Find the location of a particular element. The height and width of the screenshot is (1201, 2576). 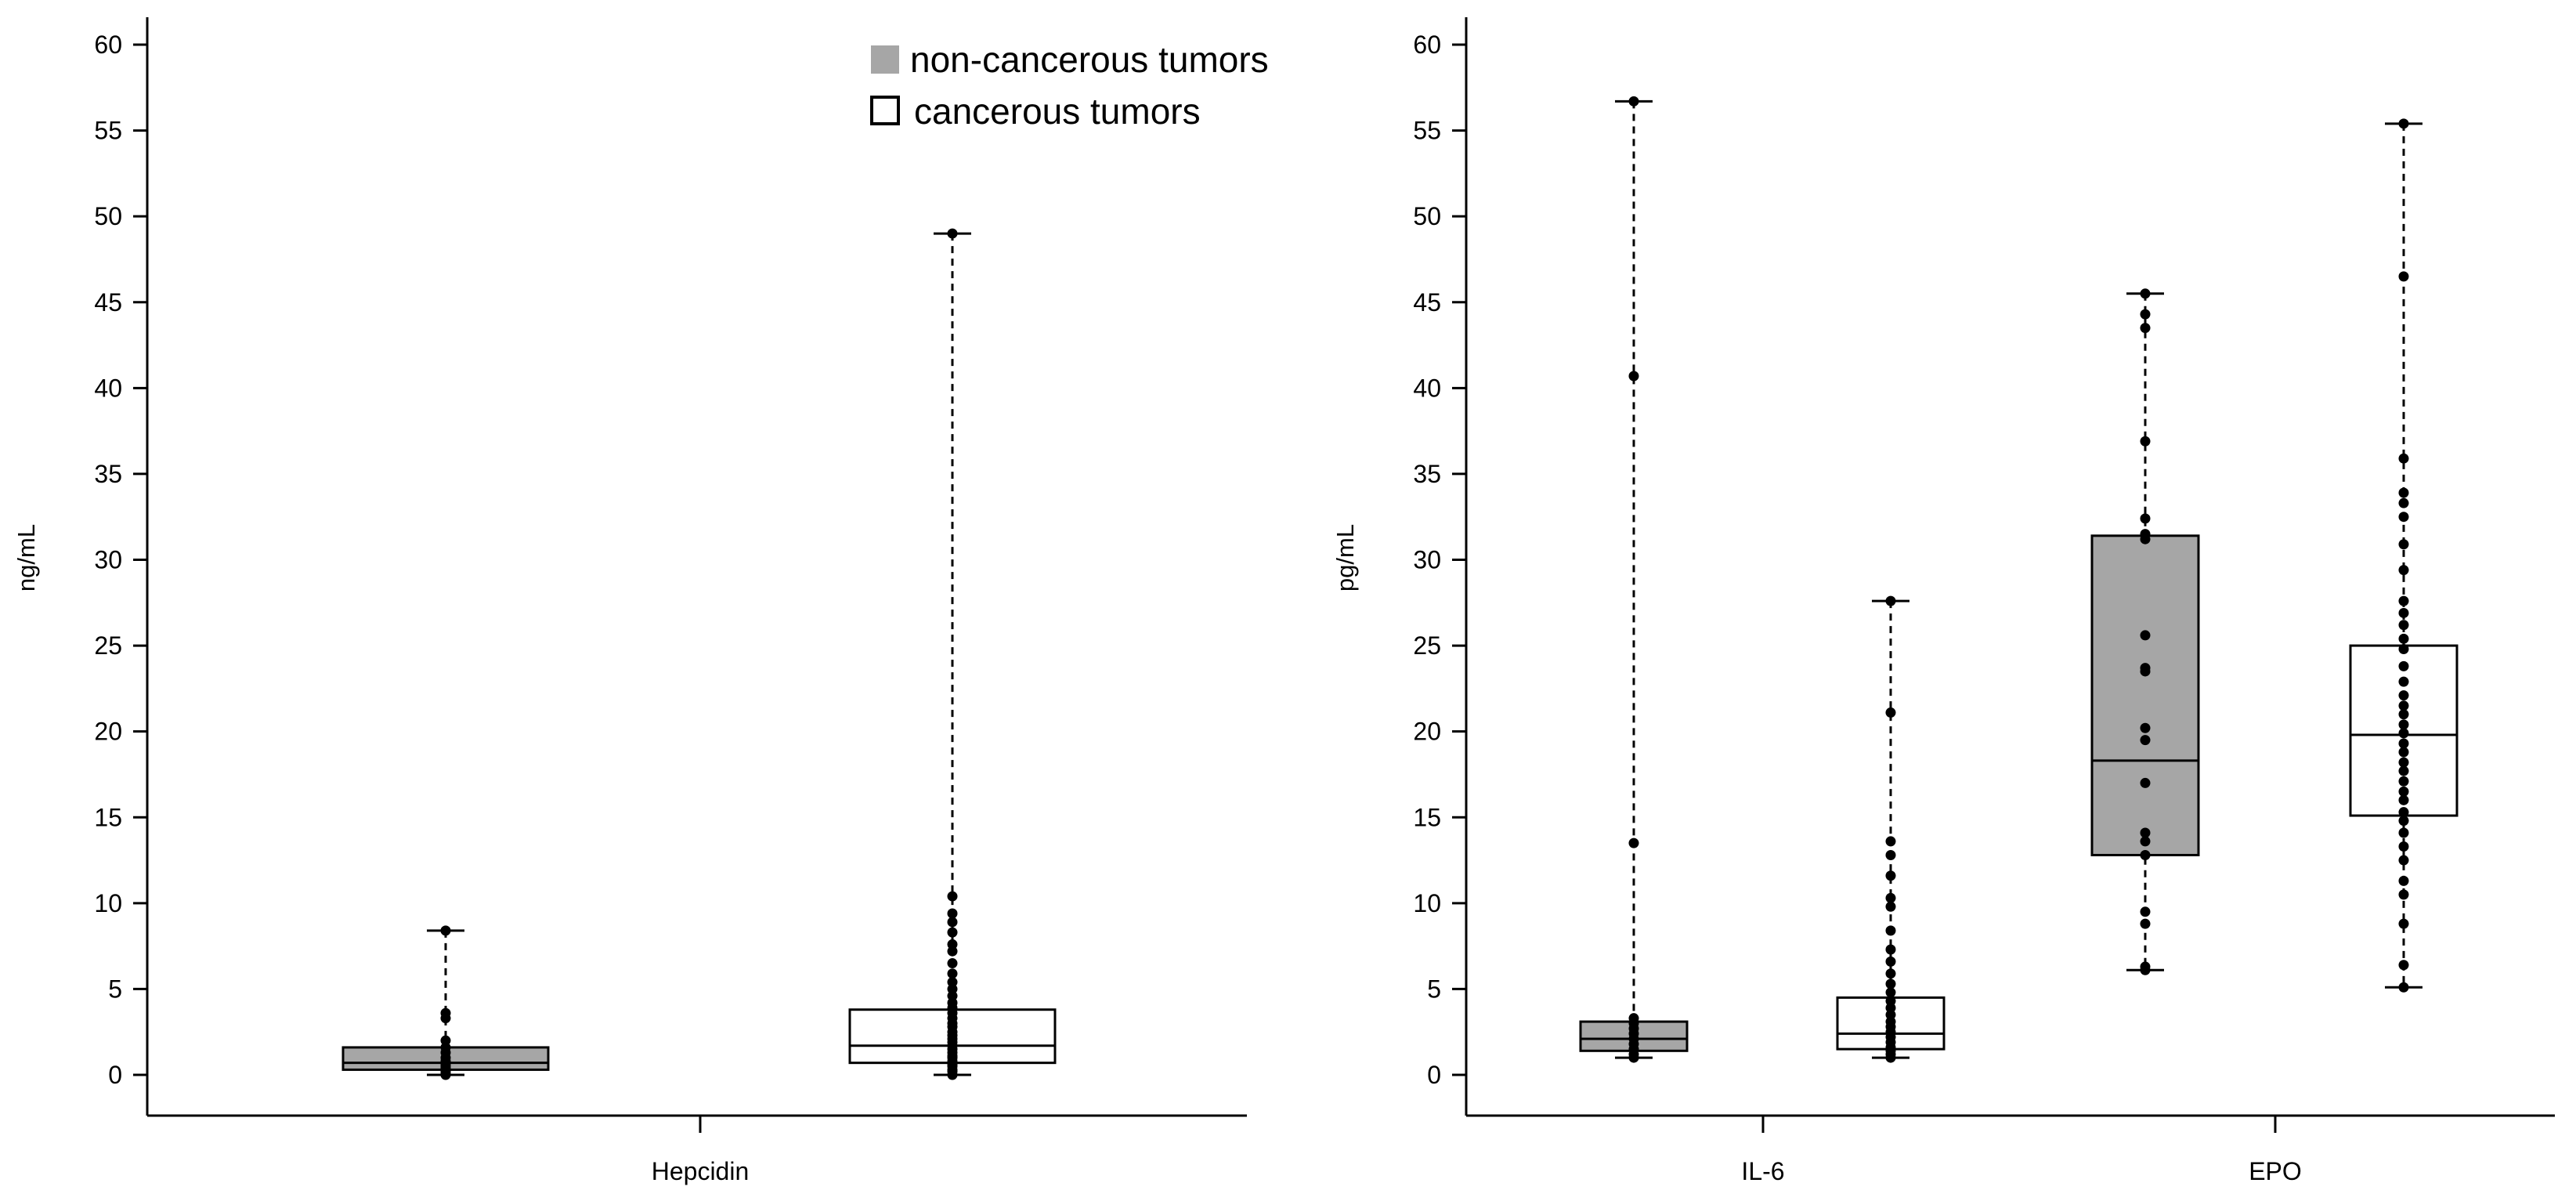

legend-swatch-non-cancerous is located at coordinates (885, 59).